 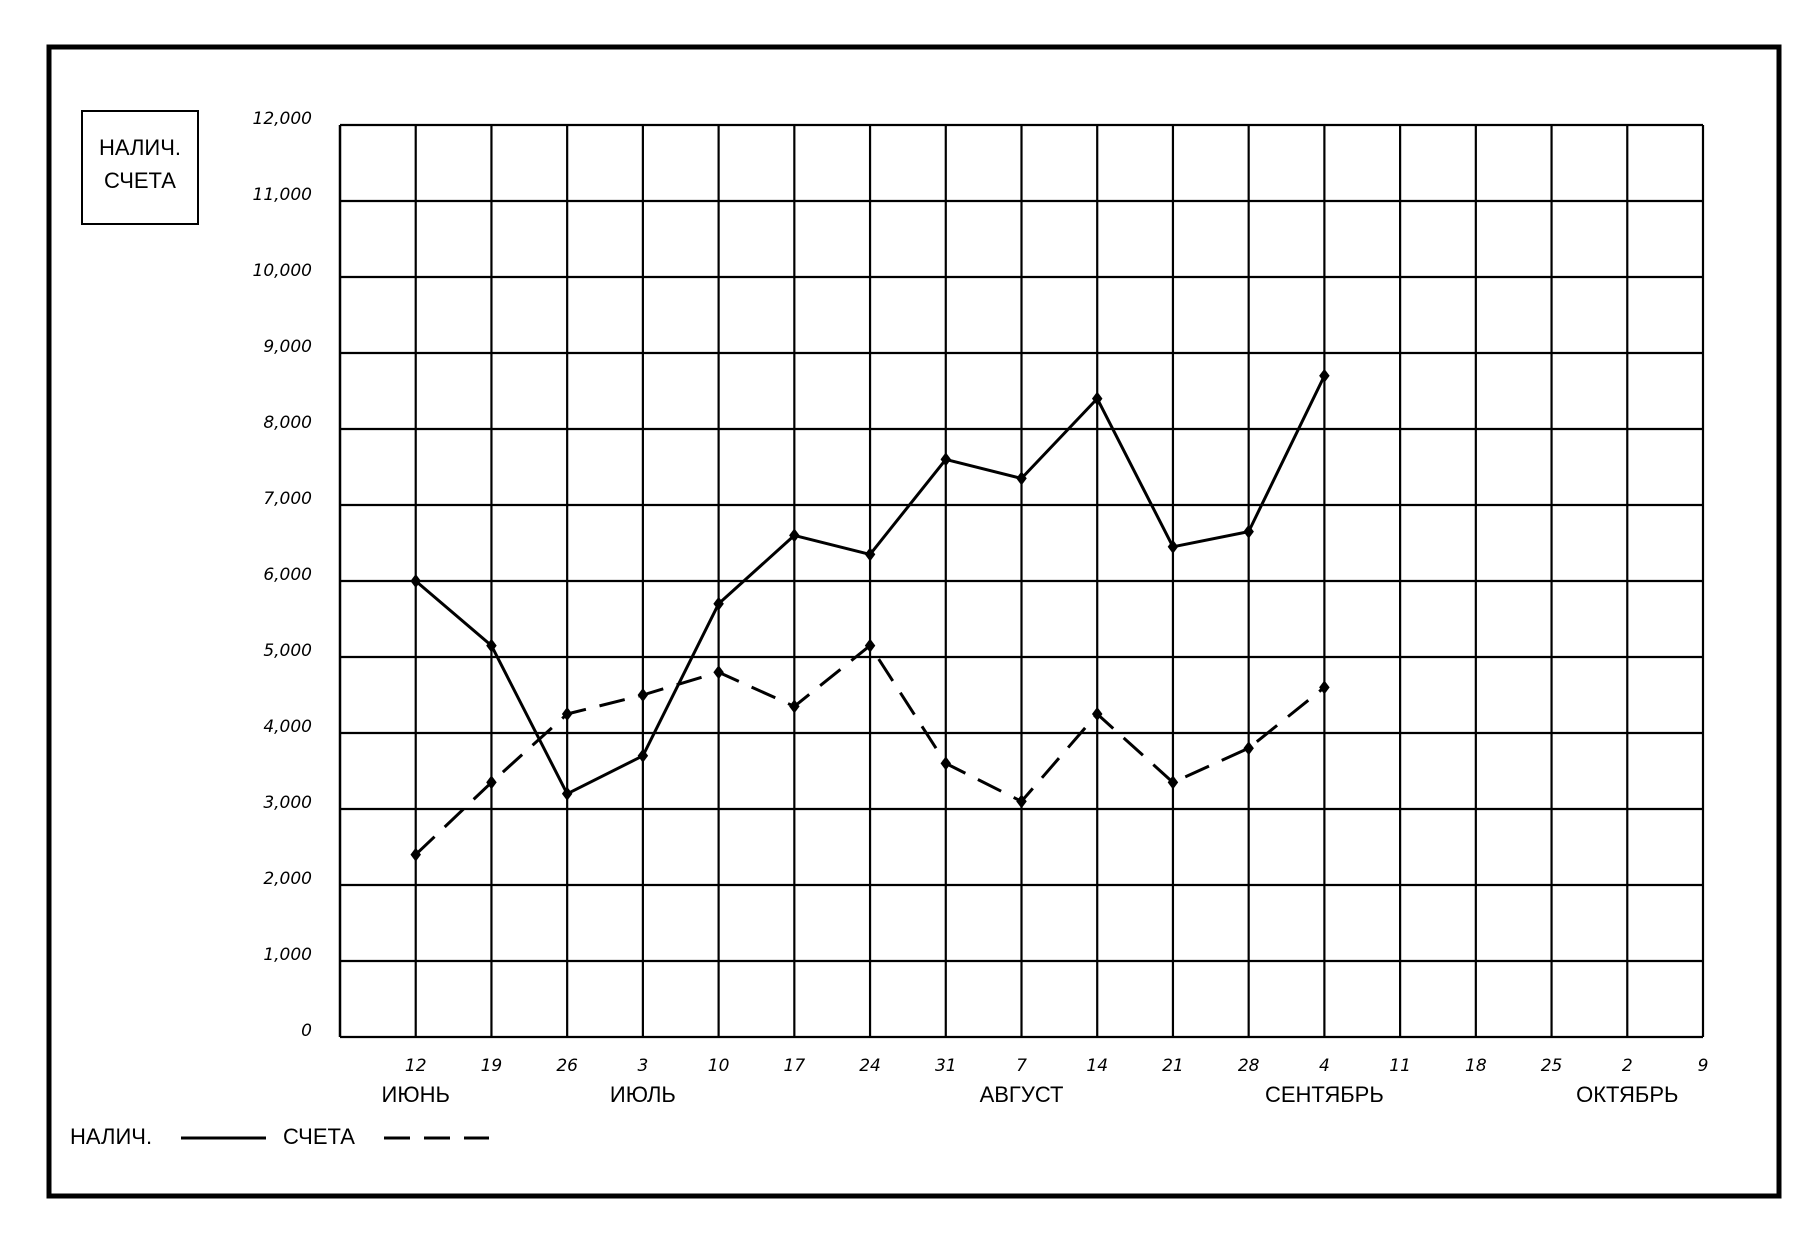 I want to click on x-tick-label: 21, so click(x=1173, y=1066).